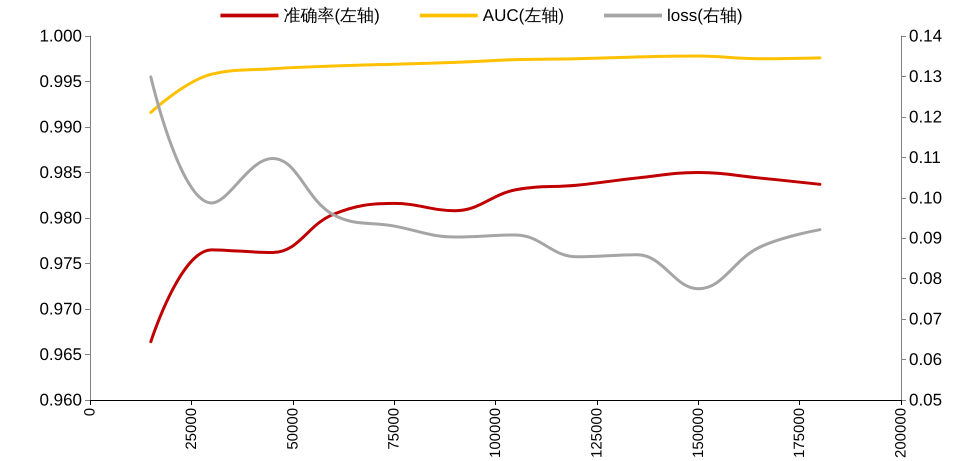 The width and height of the screenshot is (963, 461). I want to click on y2-tick-label: 0.13, so click(925, 76).